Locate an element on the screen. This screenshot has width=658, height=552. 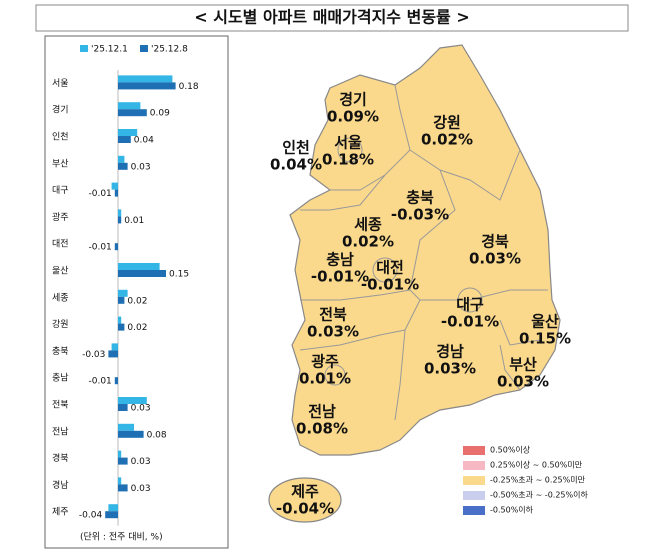
region-name: 충남 is located at coordinates (340, 260).